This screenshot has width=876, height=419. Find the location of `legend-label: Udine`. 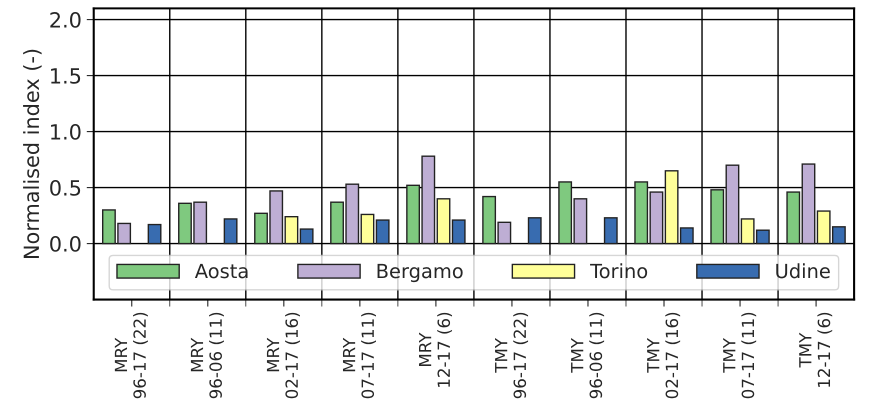

legend-label: Udine is located at coordinates (803, 270).